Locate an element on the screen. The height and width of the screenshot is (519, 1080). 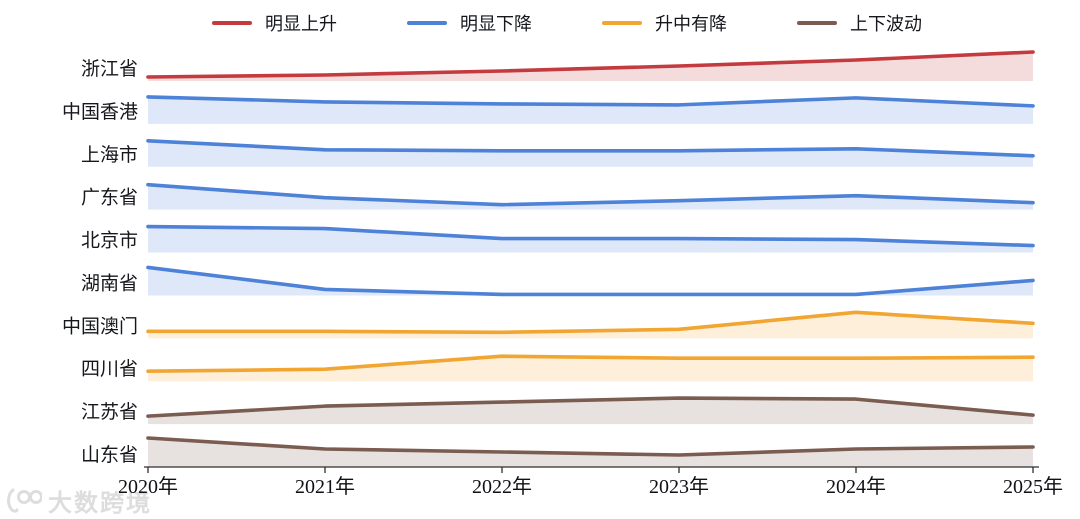
row-label-广东省: 广东省 is located at coordinates (109, 198).